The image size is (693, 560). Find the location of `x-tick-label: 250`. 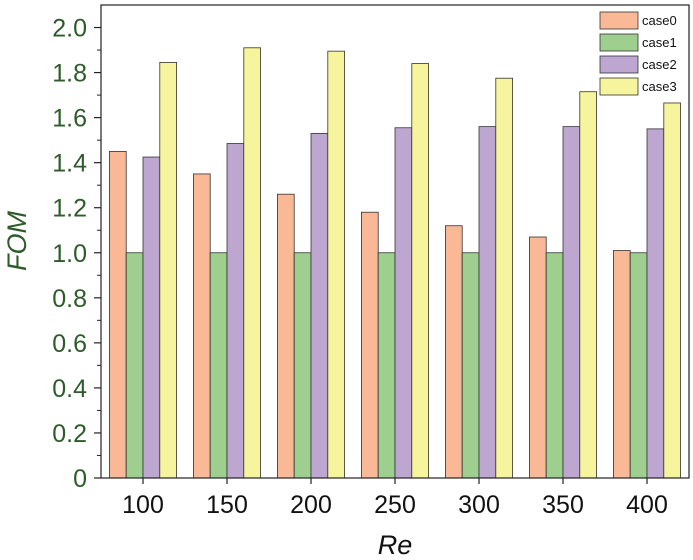

x-tick-label: 250 is located at coordinates (395, 505).